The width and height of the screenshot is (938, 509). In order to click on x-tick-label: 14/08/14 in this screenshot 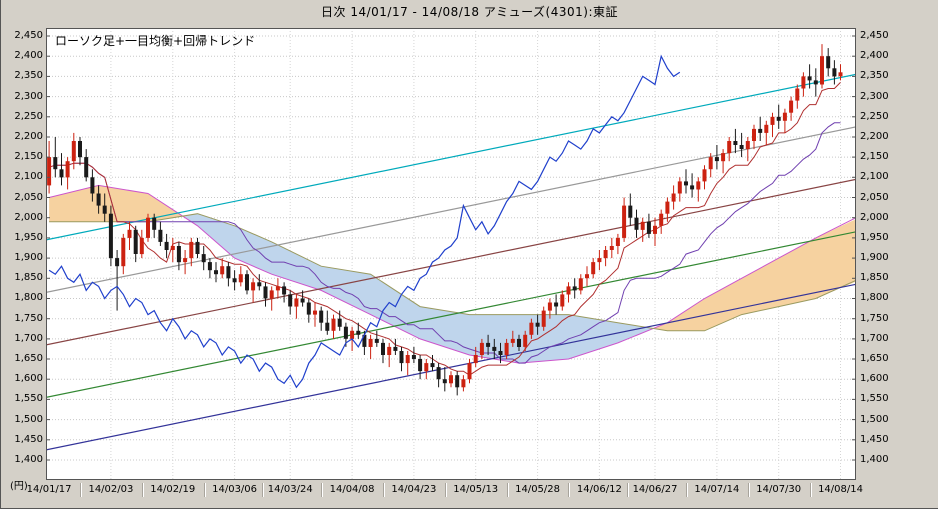, I will do `click(840, 489)`.